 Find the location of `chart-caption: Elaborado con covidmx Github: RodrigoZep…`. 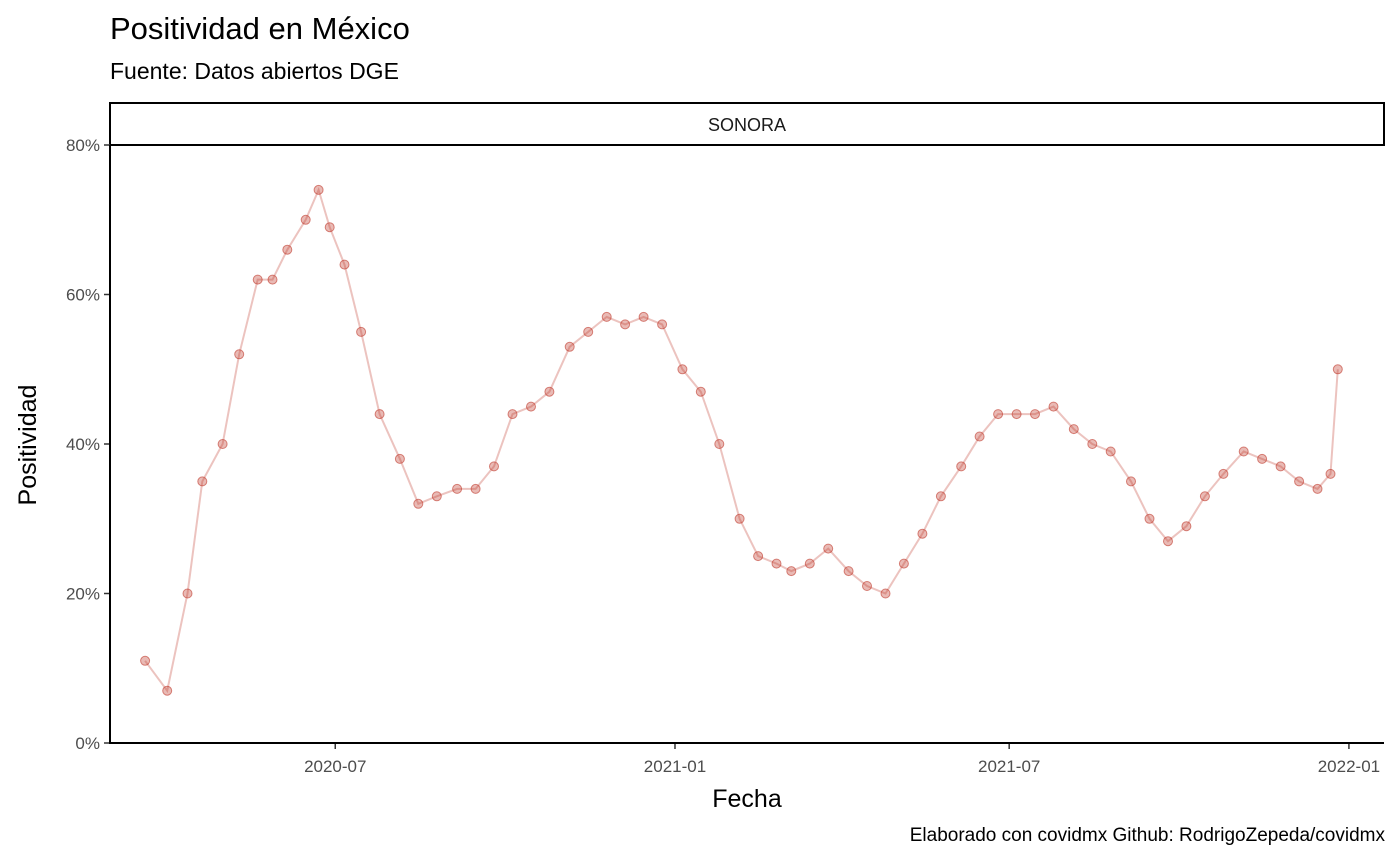

chart-caption: Elaborado con covidmx Github: RodrigoZep… is located at coordinates (1147, 835).